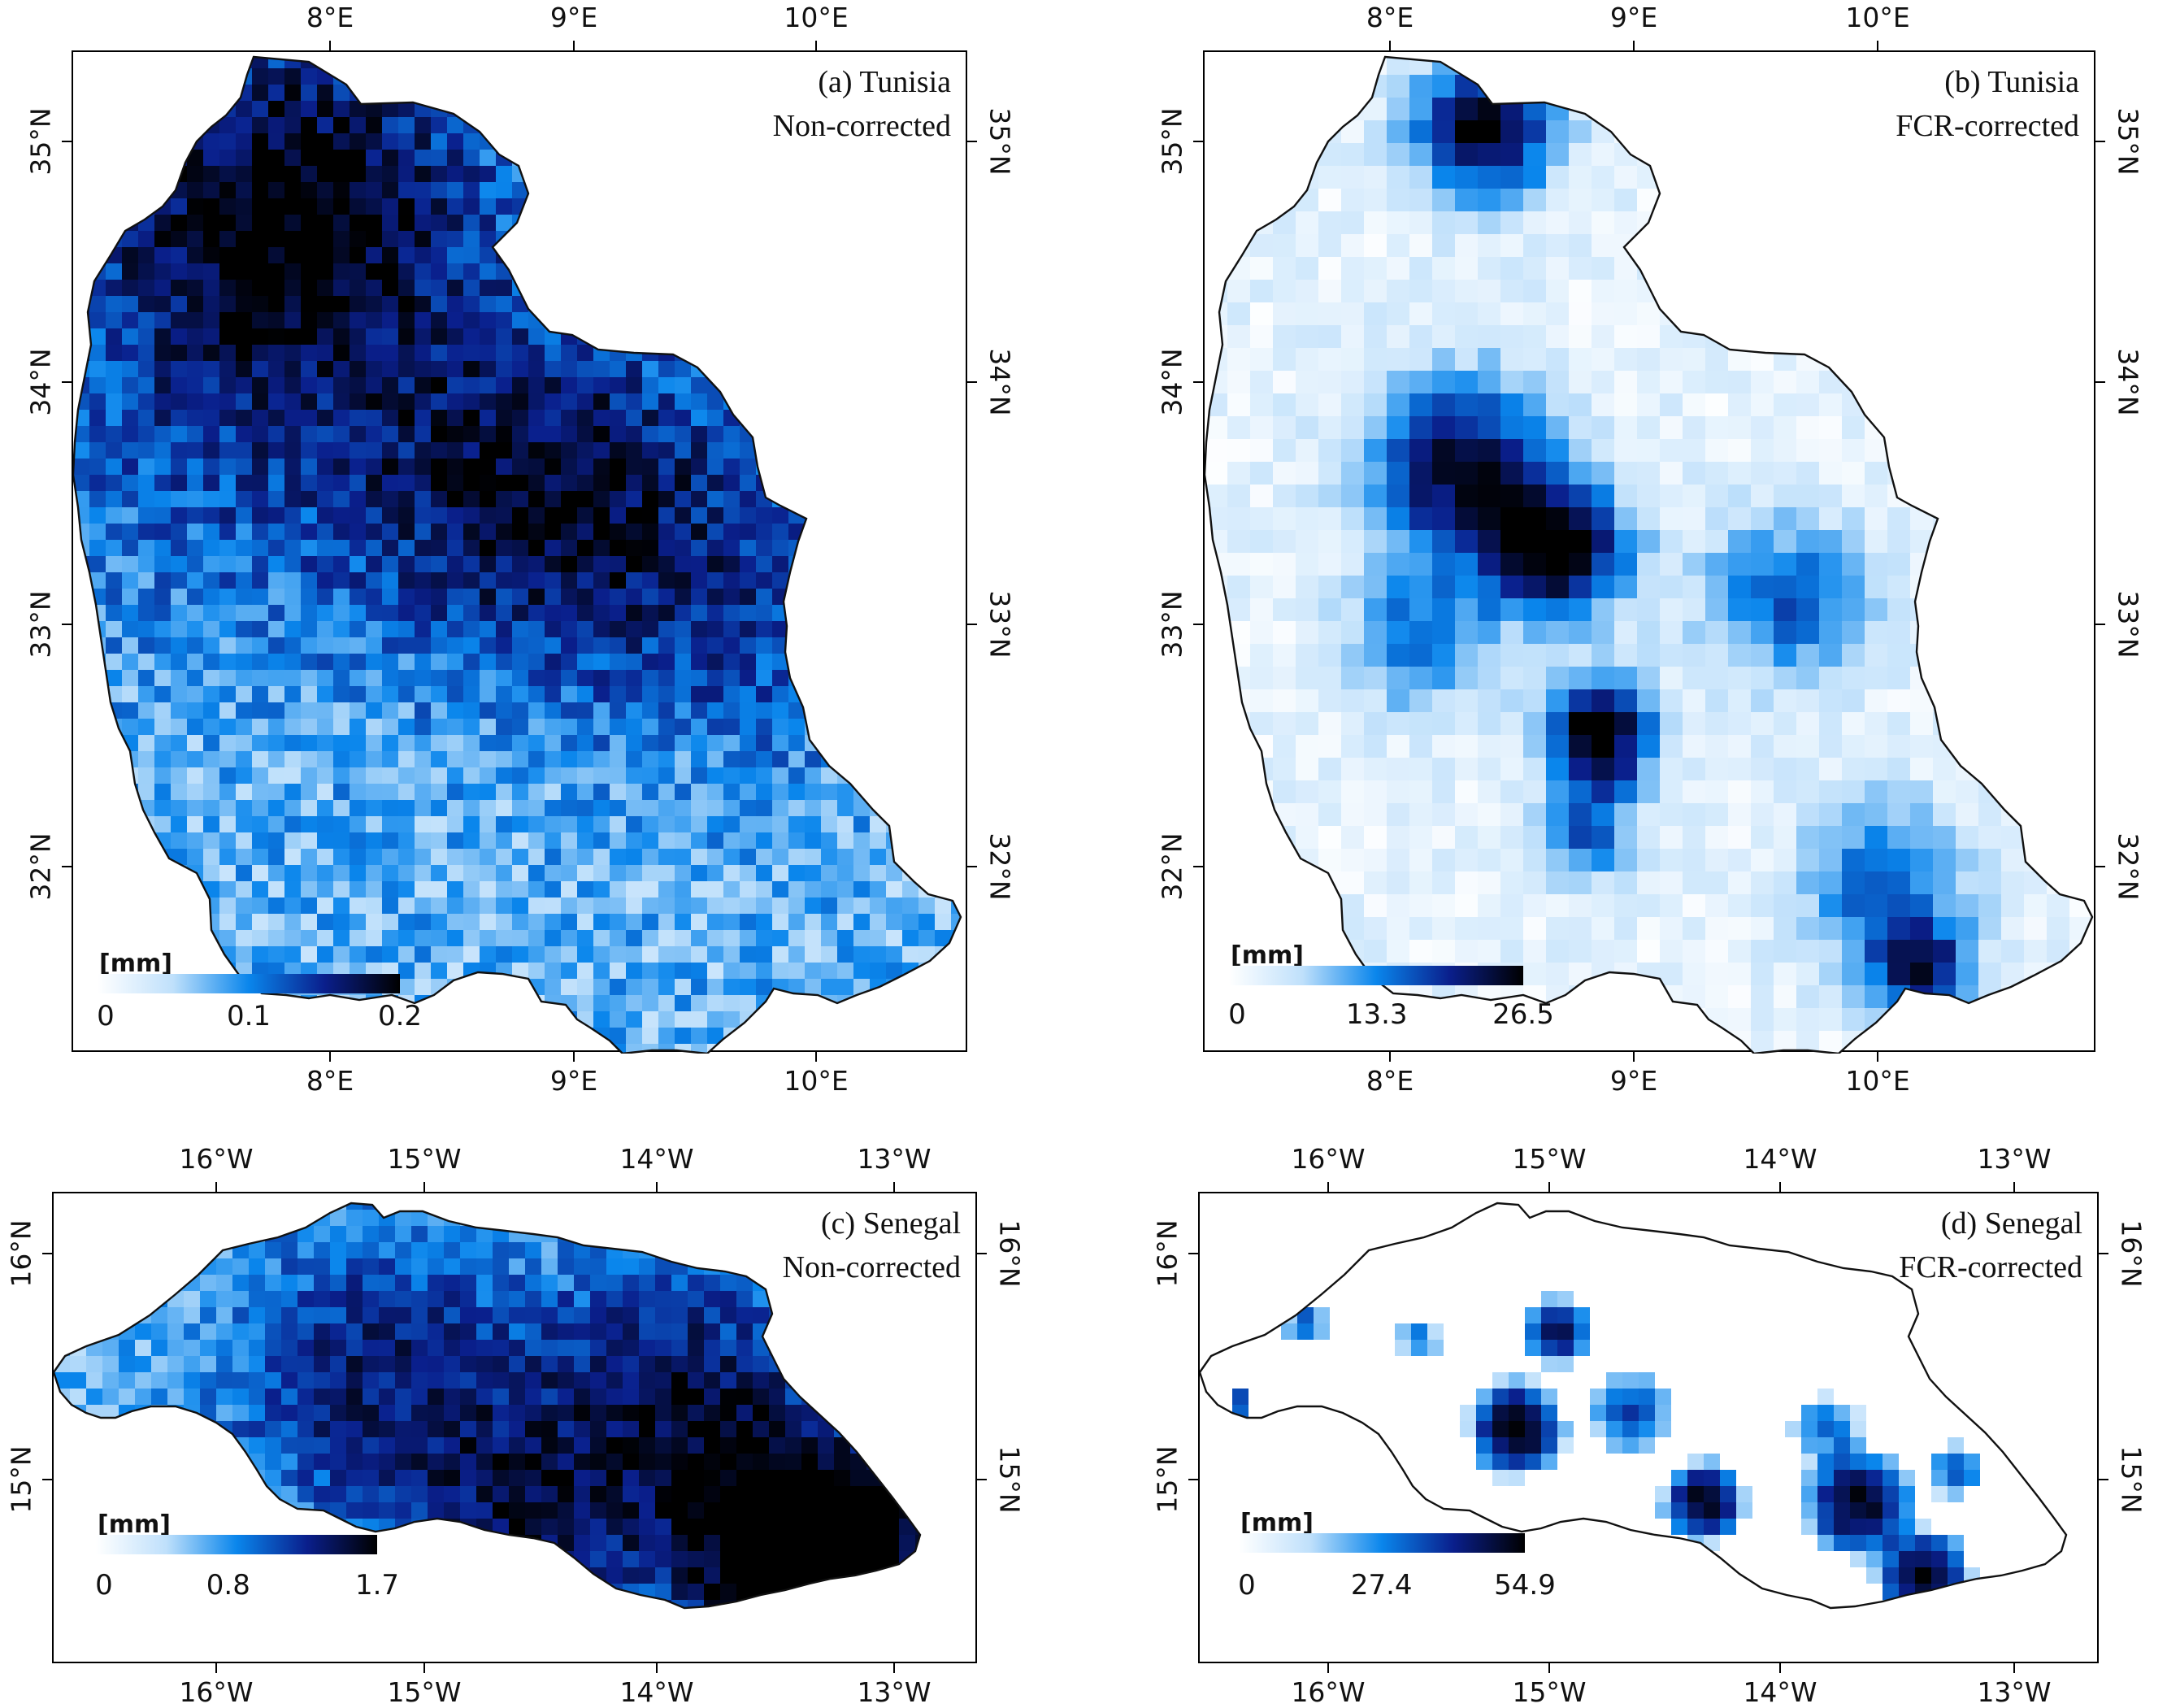  I want to click on lon-tick-top: 14°W, so click(1780, 1159).